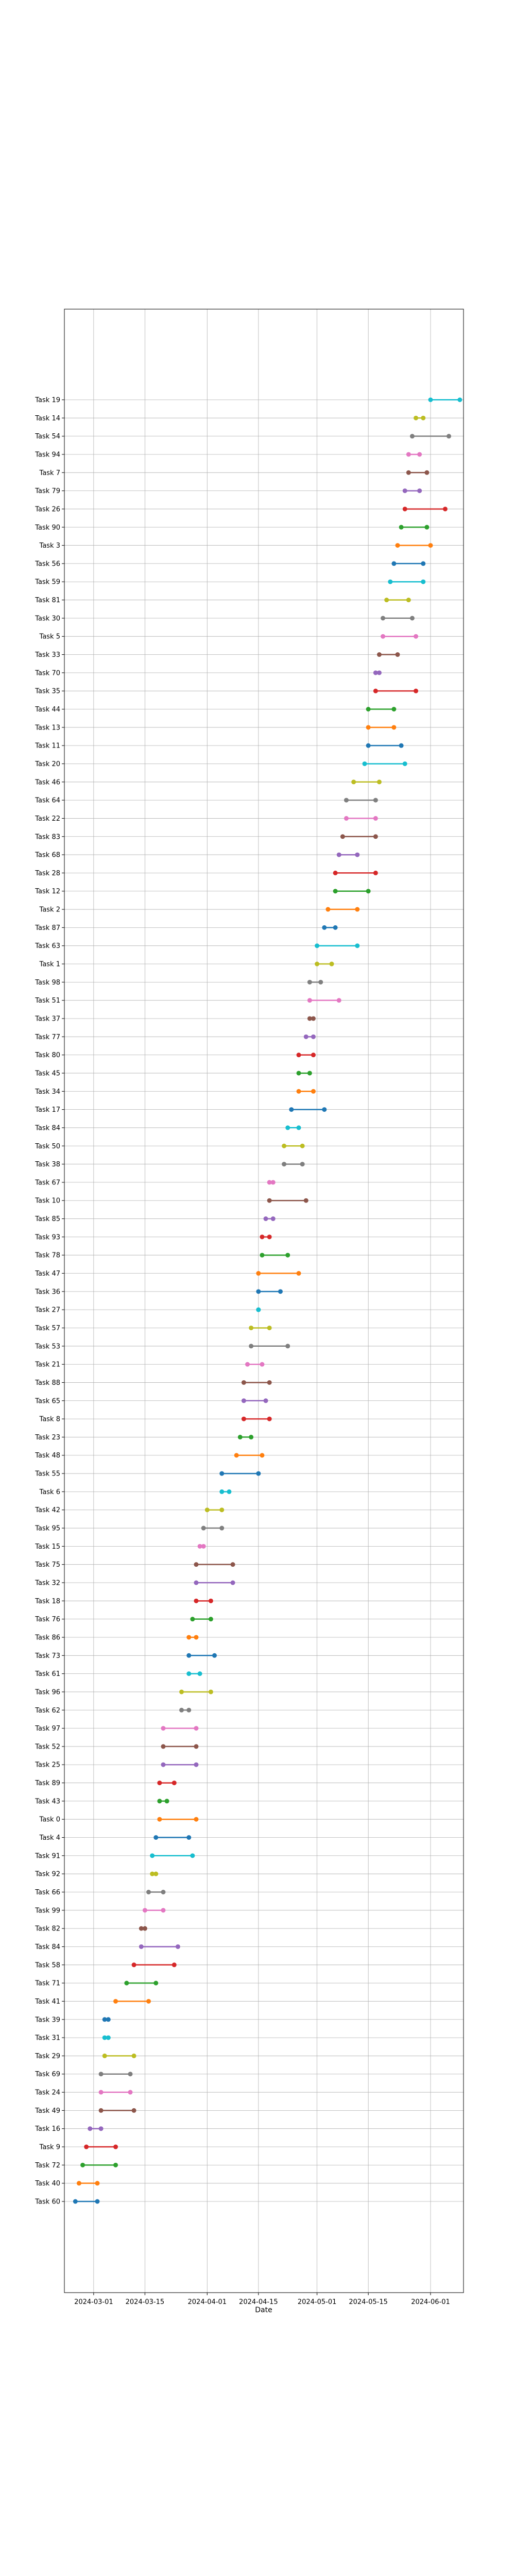  What do you see at coordinates (49, 1419) in the screenshot?
I see `y-tick-label: Task 8` at bounding box center [49, 1419].